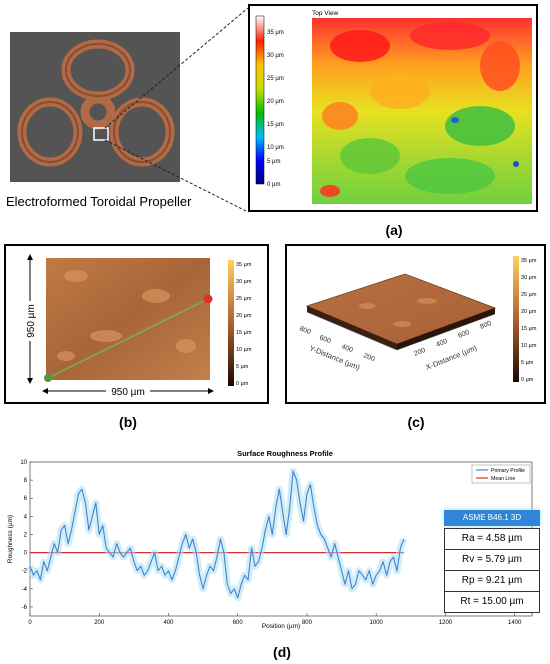  What do you see at coordinates (335, 358) in the screenshot?
I see `y-axis-title-c: Y-Distance (µm)` at bounding box center [335, 358].